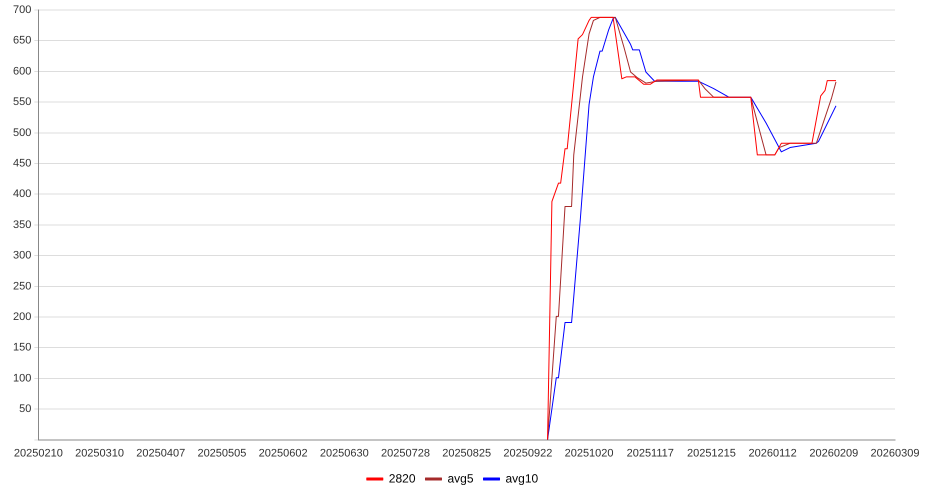 This screenshot has height=500, width=935. I want to click on x-tick-label: 20250728, so click(405, 453).